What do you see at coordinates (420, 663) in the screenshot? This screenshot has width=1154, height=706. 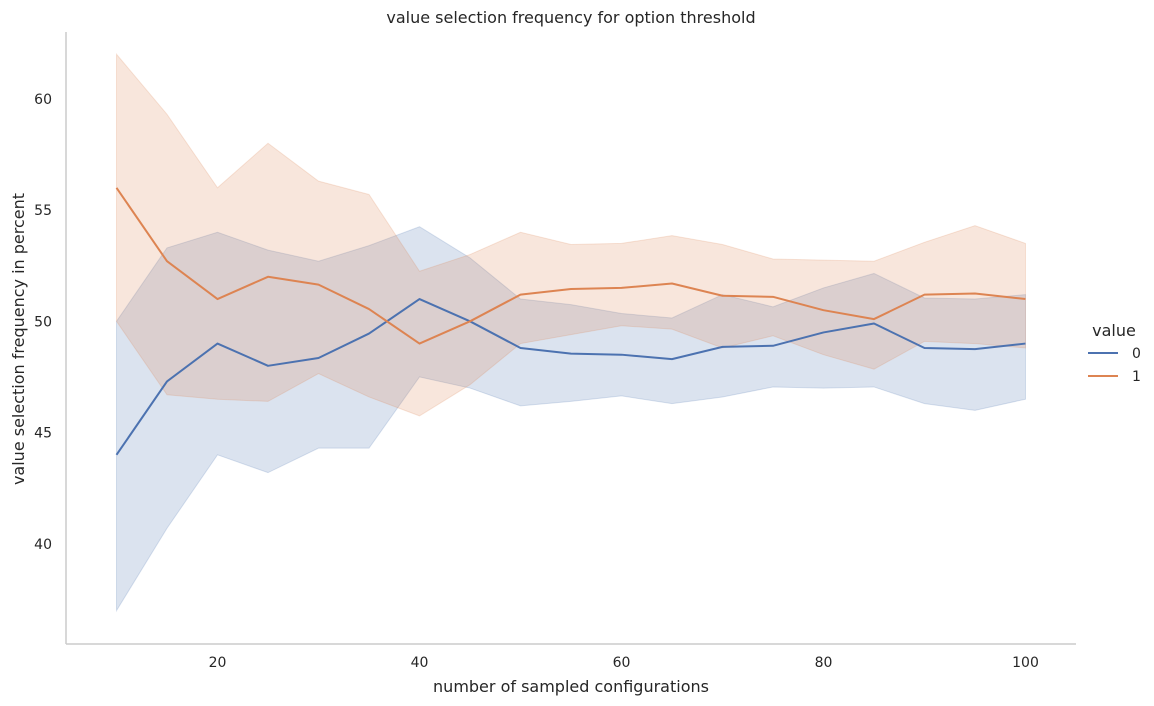 I see `x-tick-label: 40` at bounding box center [420, 663].